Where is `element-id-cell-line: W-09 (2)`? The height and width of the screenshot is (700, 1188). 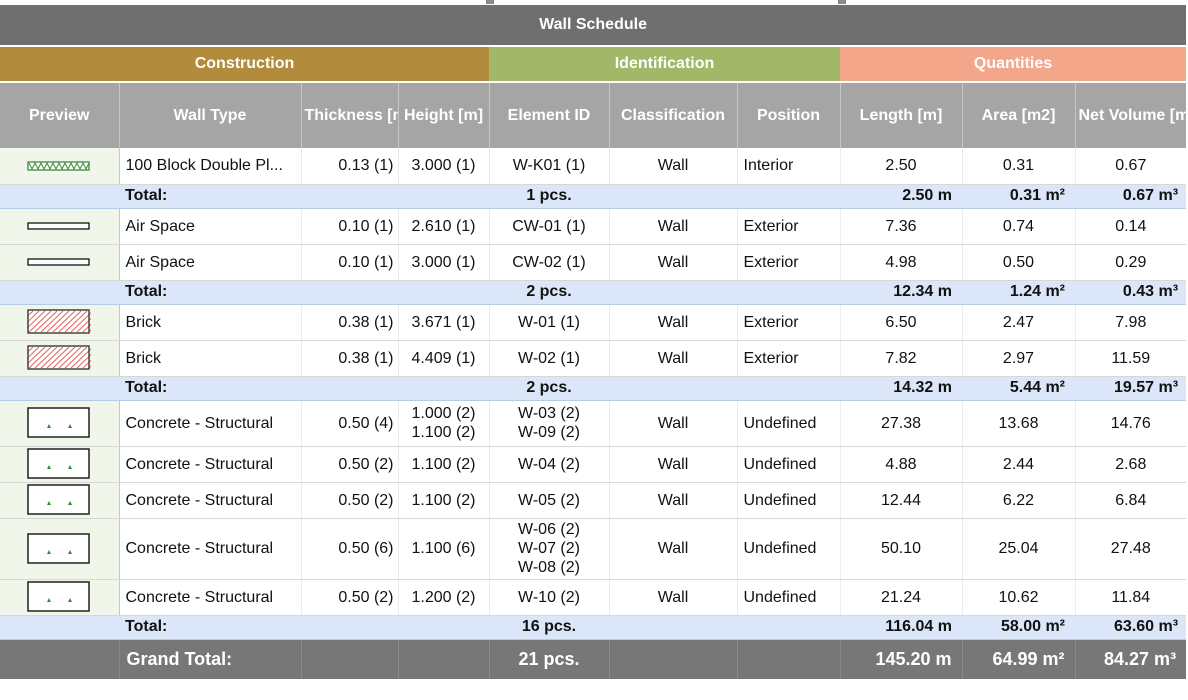
element-id-cell-line: W-09 (2) is located at coordinates (549, 432).